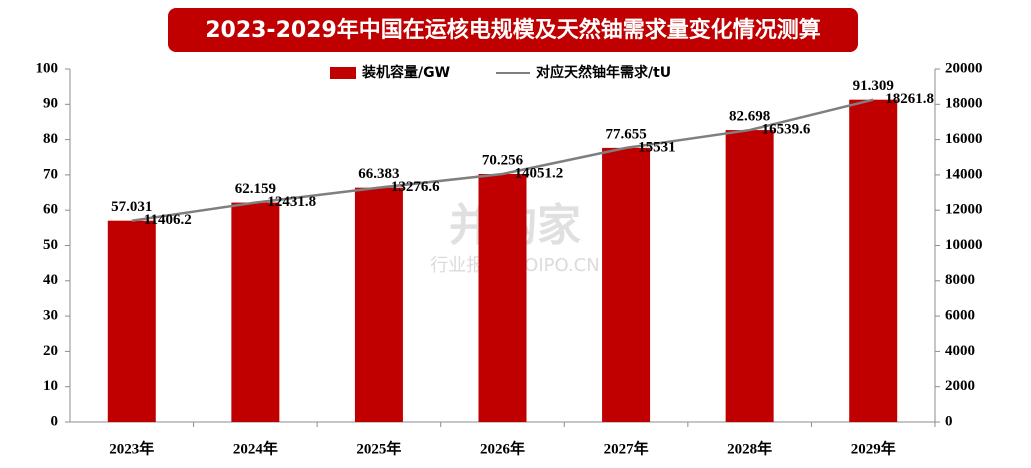 This screenshot has width=1031, height=468. Describe the element at coordinates (964, 245) in the screenshot. I see `y2-tick-label: 10000` at that location.